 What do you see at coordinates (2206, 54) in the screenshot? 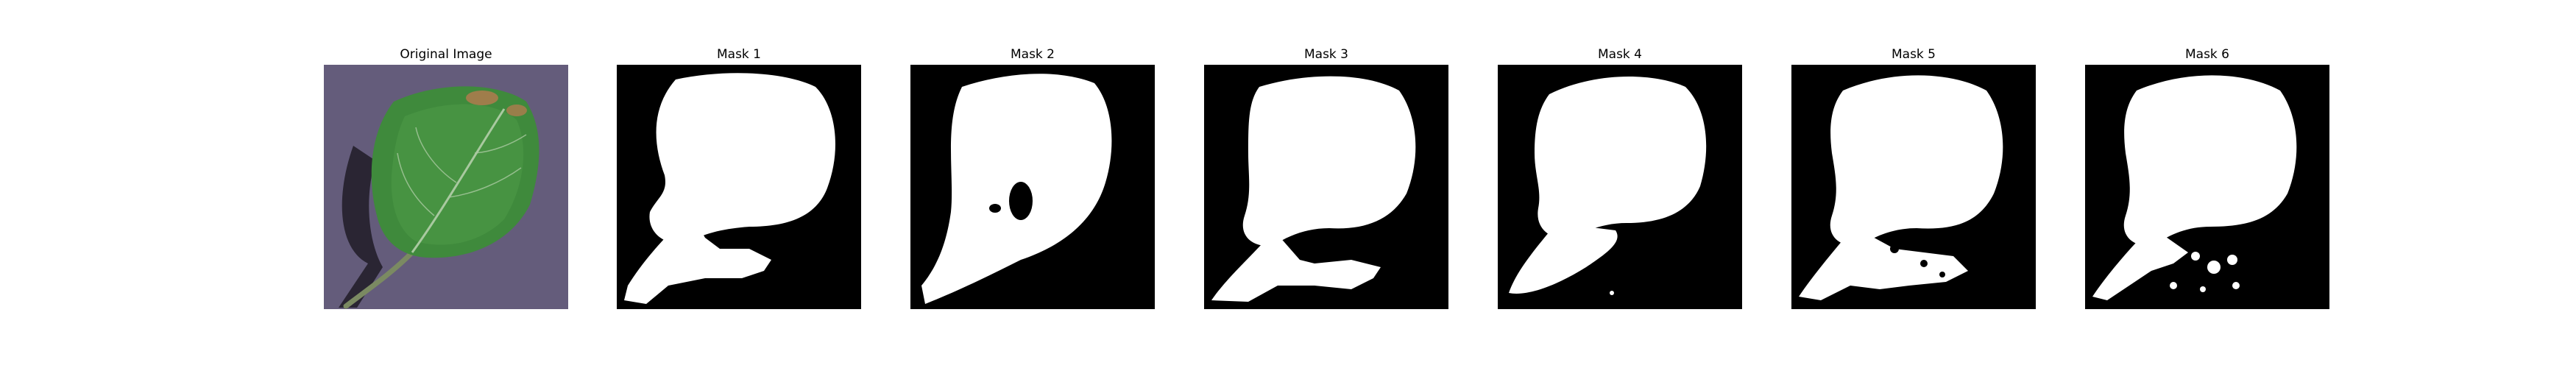
I see `panel-title-mask-6: Mask 6` at bounding box center [2206, 54].